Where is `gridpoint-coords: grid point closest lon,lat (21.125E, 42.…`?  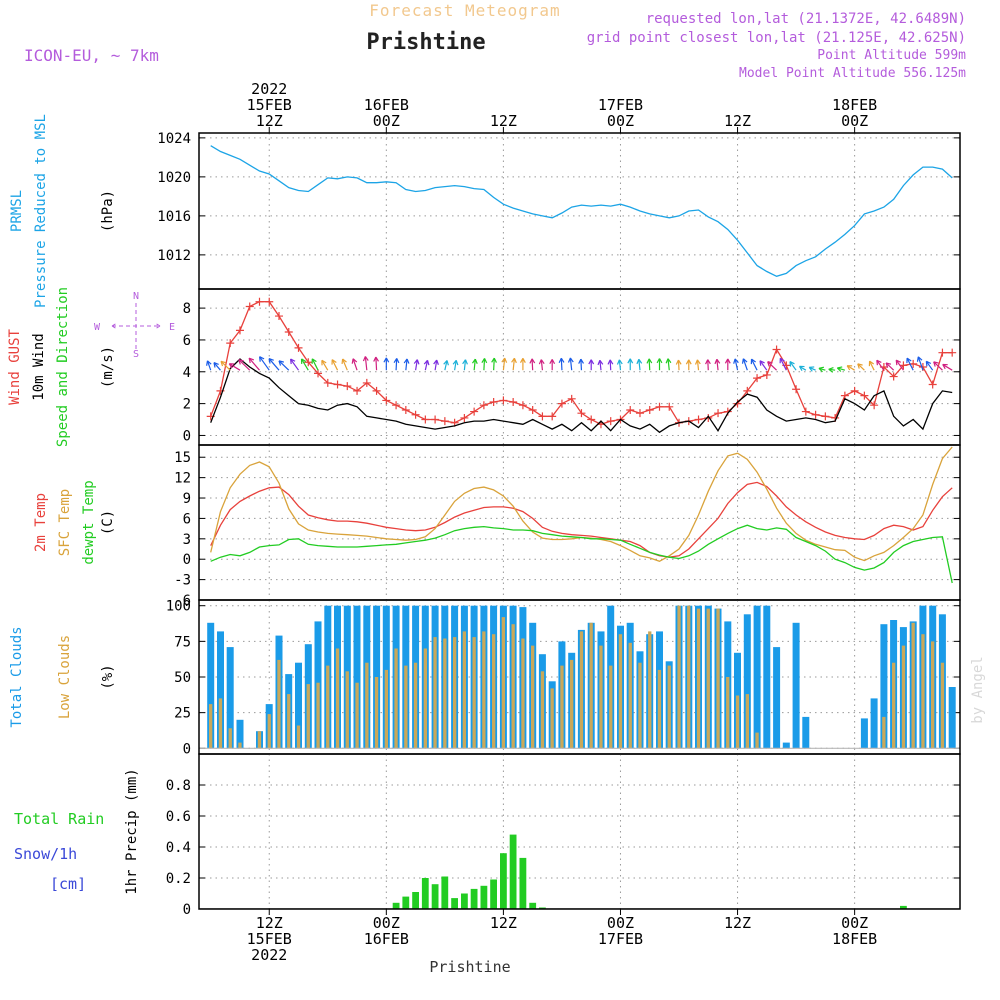 gridpoint-coords: grid point closest lon,lat (21.125E, 42.… is located at coordinates (776, 38).